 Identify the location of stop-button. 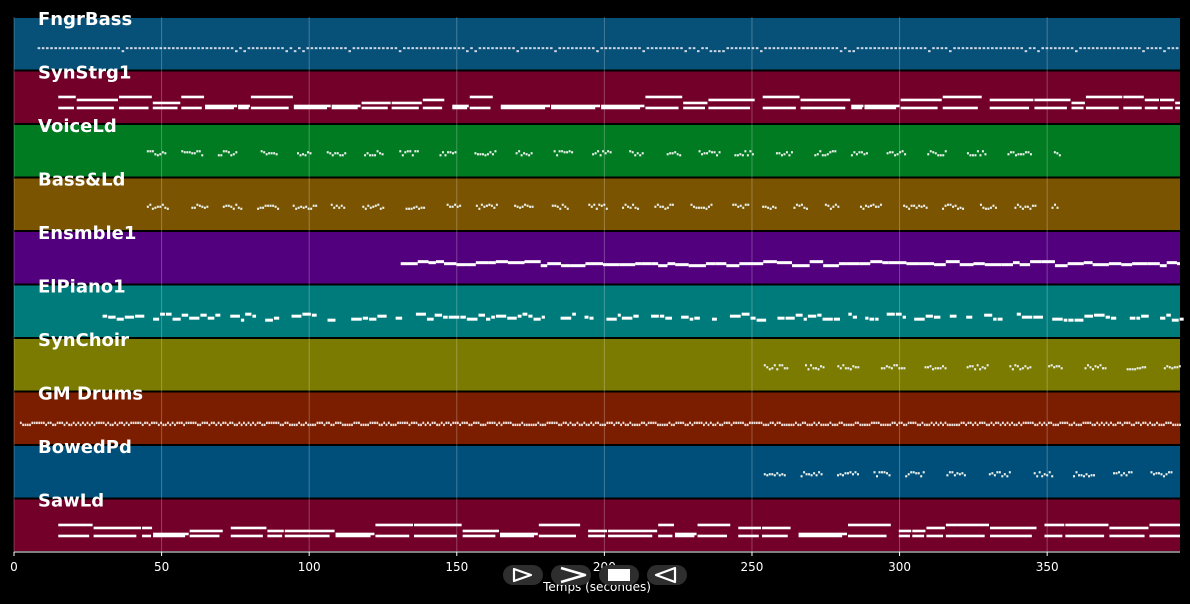
(619, 575).